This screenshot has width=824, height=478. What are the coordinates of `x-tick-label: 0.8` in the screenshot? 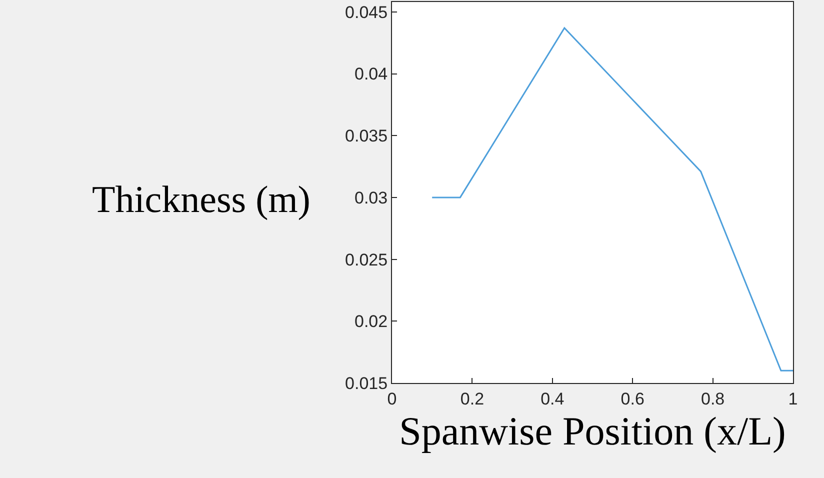 It's located at (712, 398).